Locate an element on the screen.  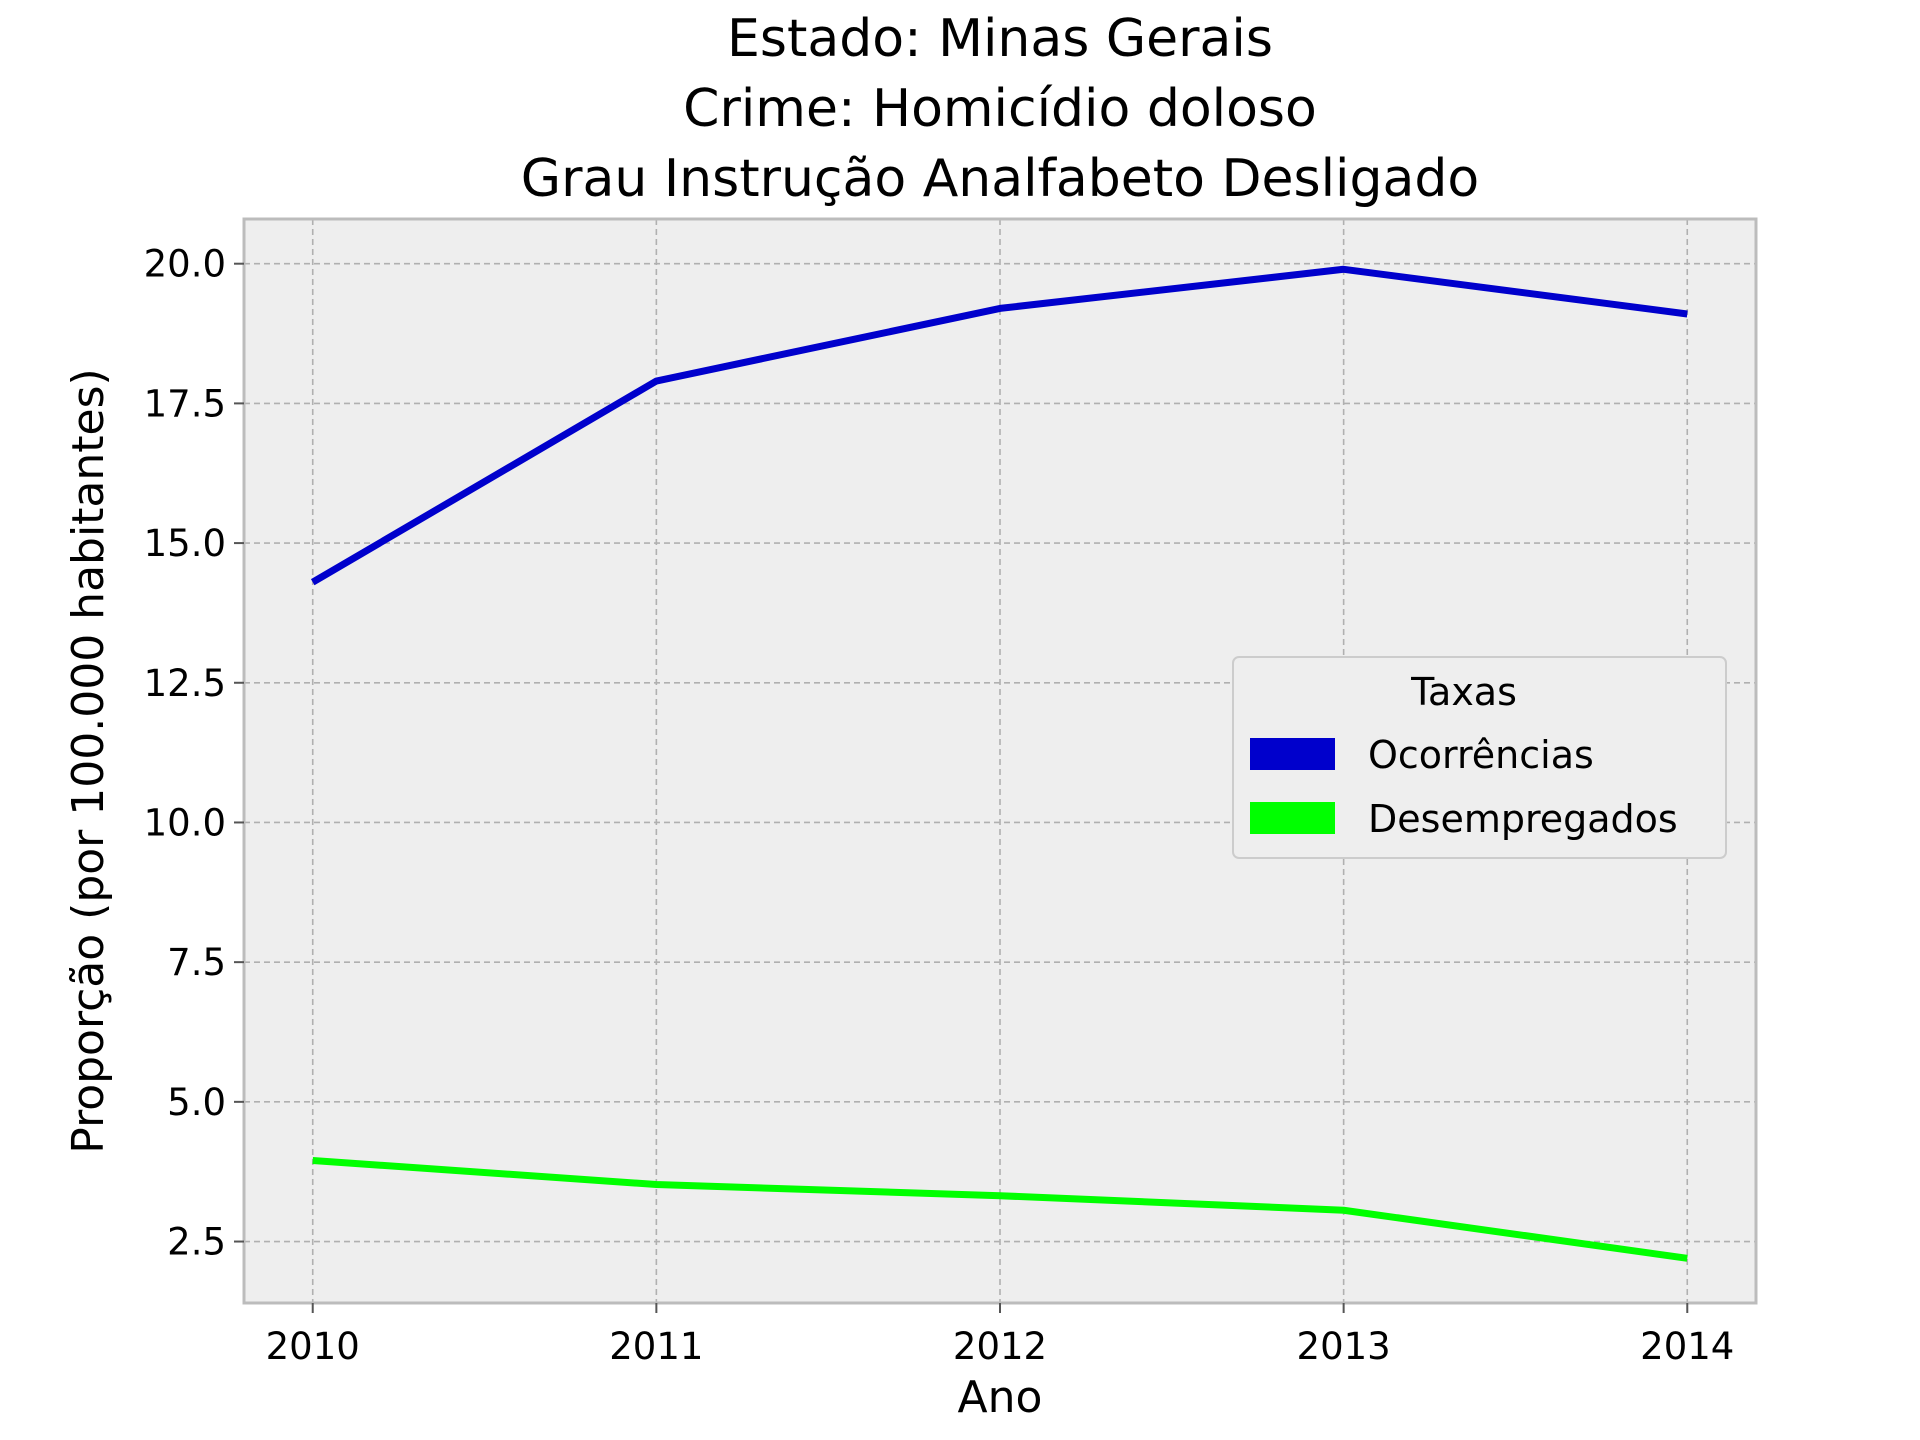
y-tick-label: 15.0 is located at coordinates (185, 543).